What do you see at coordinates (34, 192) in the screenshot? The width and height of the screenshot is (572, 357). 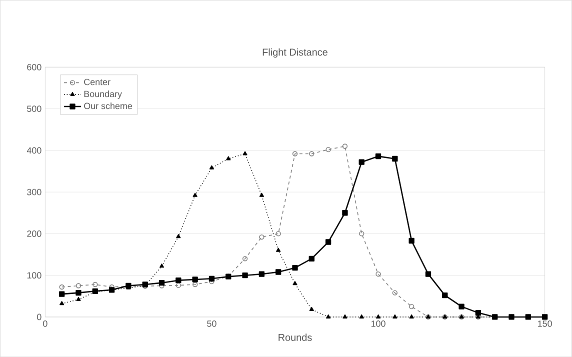 I see `y-tick-label: 300` at bounding box center [34, 192].